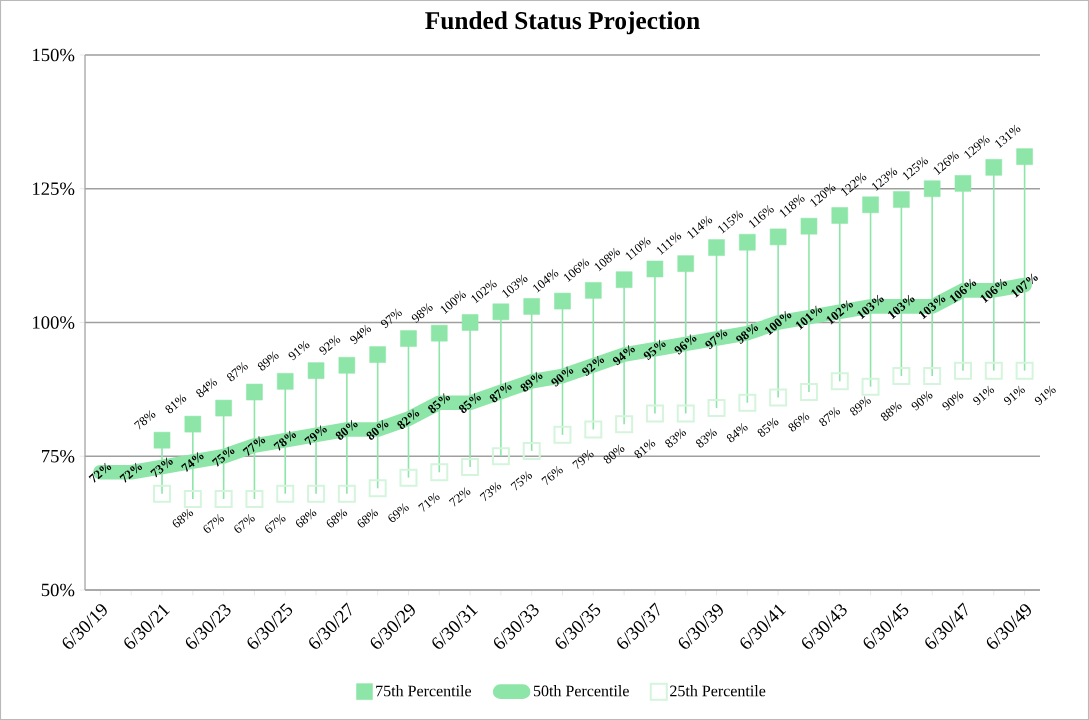 The height and width of the screenshot is (720, 1089). What do you see at coordinates (521, 481) in the screenshot?
I see `data-label: 75%` at bounding box center [521, 481].